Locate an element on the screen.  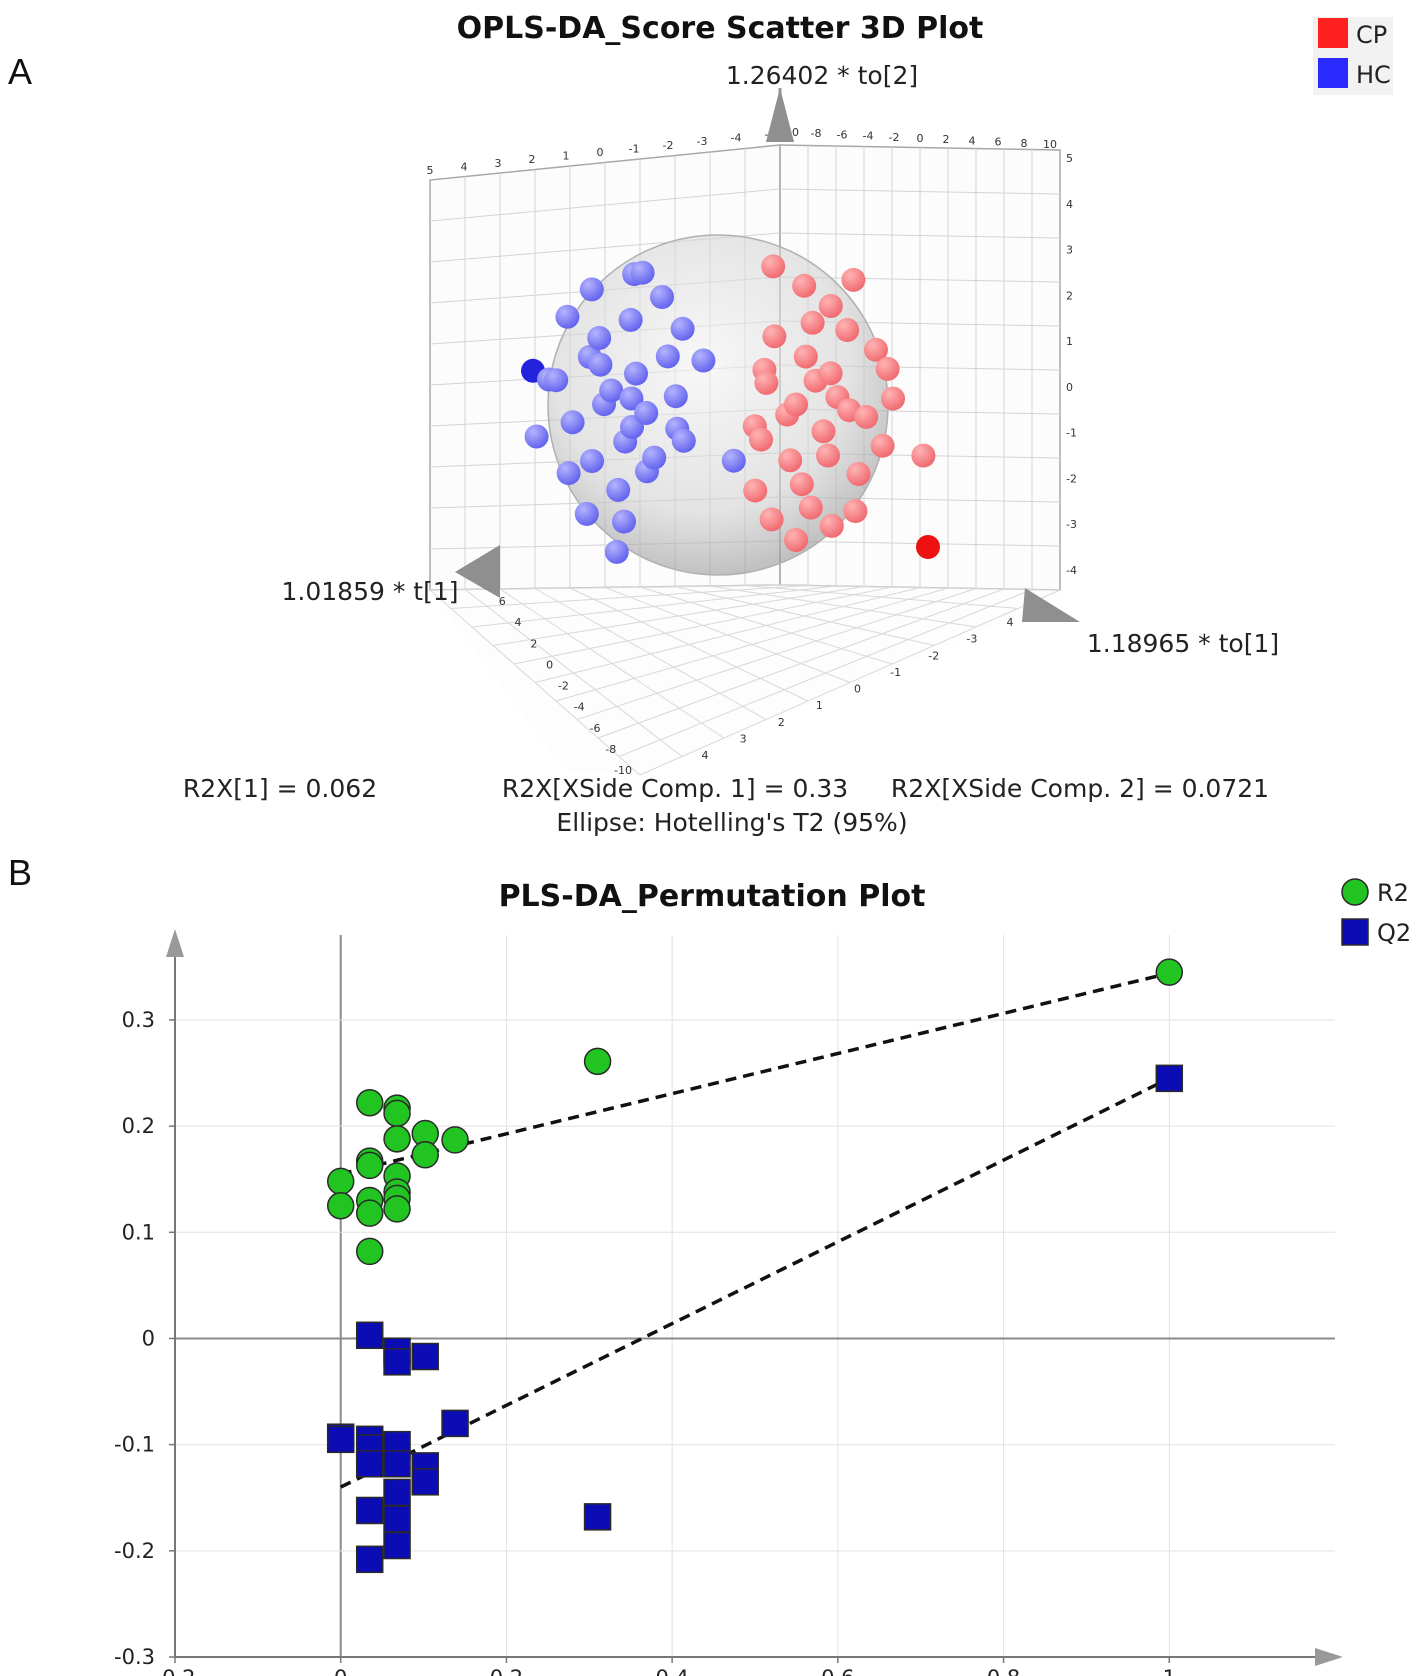
chart-a-points is located at coordinates (730, 409).